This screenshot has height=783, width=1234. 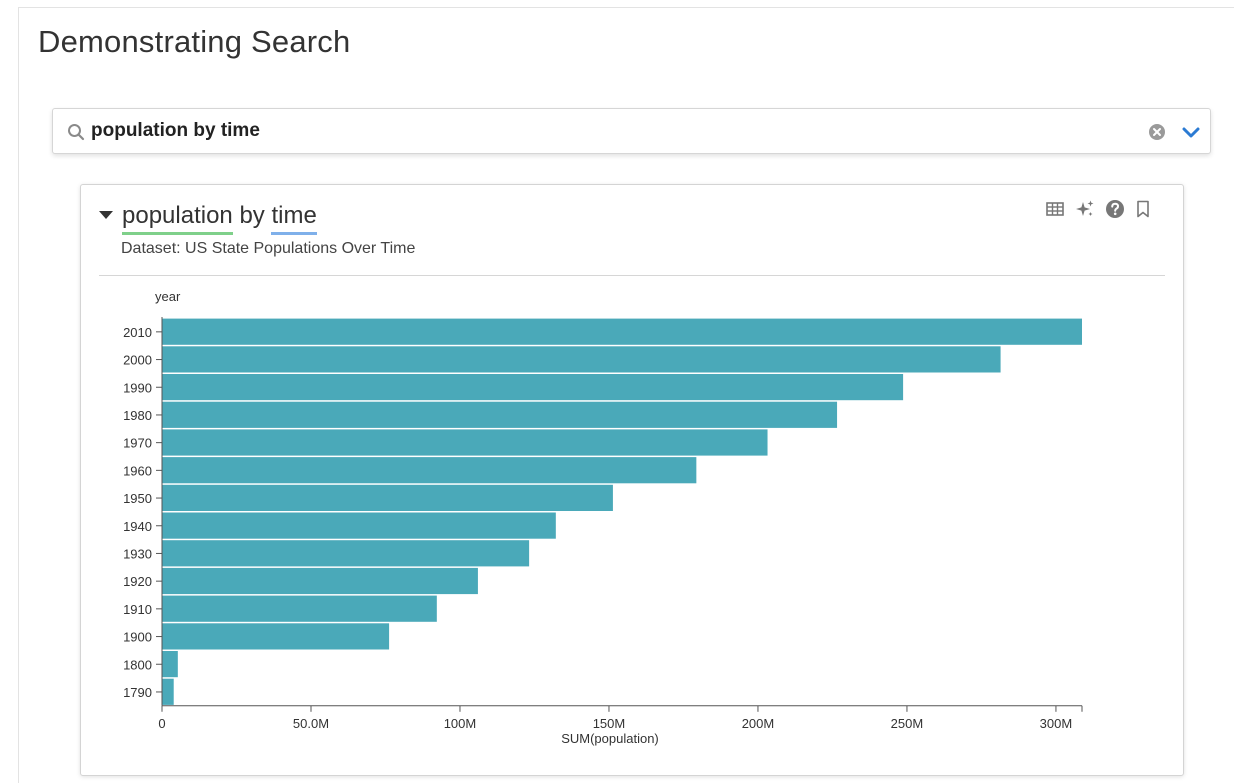 I want to click on x-tick-label: 150M, so click(x=609, y=723).